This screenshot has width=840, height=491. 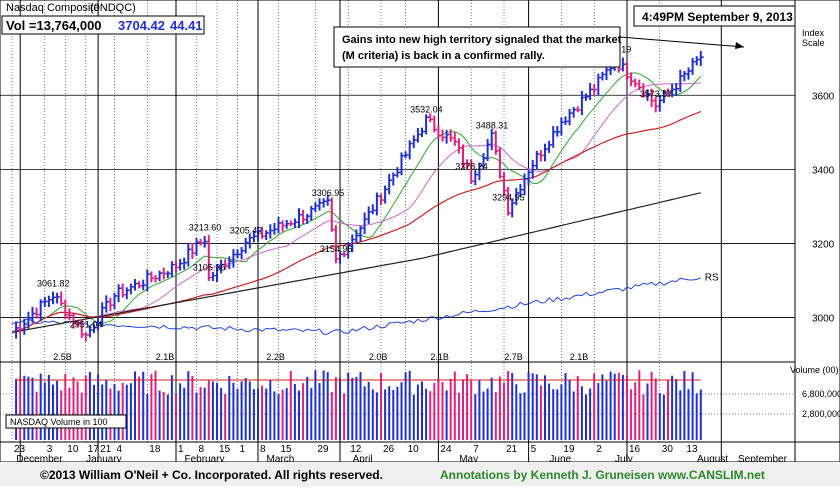 What do you see at coordinates (656, 94) in the screenshot?
I see `price-point-label: 3573.57` at bounding box center [656, 94].